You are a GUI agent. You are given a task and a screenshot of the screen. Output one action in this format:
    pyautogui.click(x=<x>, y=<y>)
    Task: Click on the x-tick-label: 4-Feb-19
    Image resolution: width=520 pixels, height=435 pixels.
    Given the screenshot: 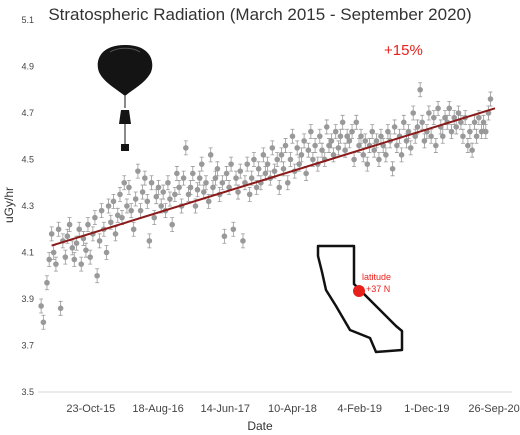 What is the action you would take?
    pyautogui.click(x=359, y=409)
    